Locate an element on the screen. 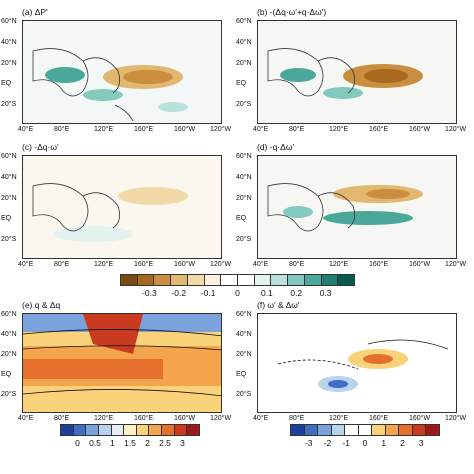  panel-label: (f) ω' & Δω' is located at coordinates (278, 305).